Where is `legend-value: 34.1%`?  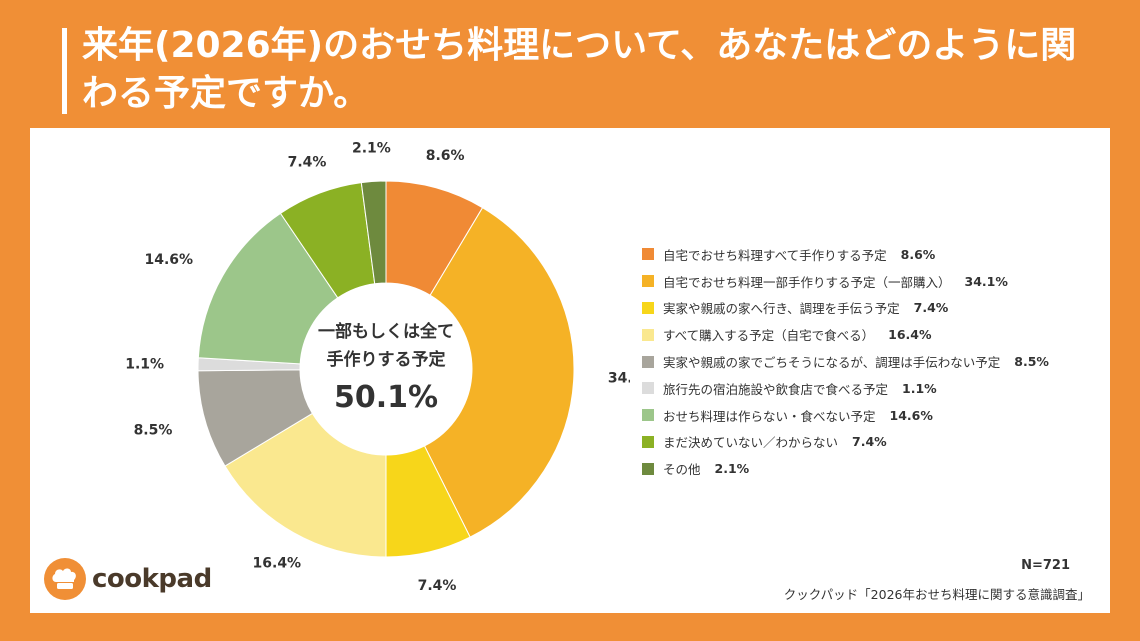 legend-value: 34.1% is located at coordinates (986, 281).